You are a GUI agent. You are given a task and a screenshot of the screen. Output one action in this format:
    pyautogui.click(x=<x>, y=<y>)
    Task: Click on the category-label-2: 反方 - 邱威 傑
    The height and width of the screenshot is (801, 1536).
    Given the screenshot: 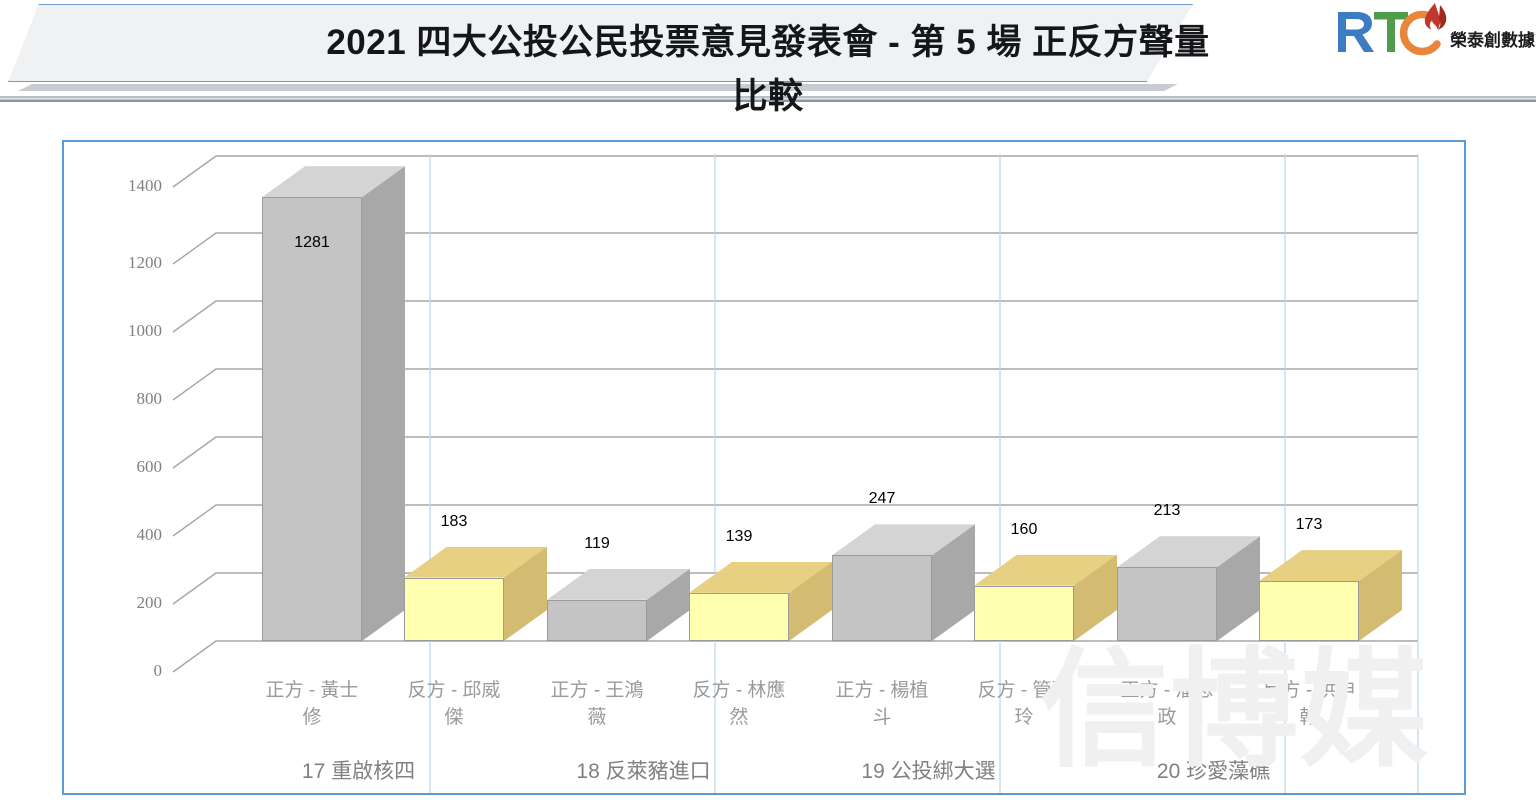 What is the action you would take?
    pyautogui.click(x=454, y=704)
    